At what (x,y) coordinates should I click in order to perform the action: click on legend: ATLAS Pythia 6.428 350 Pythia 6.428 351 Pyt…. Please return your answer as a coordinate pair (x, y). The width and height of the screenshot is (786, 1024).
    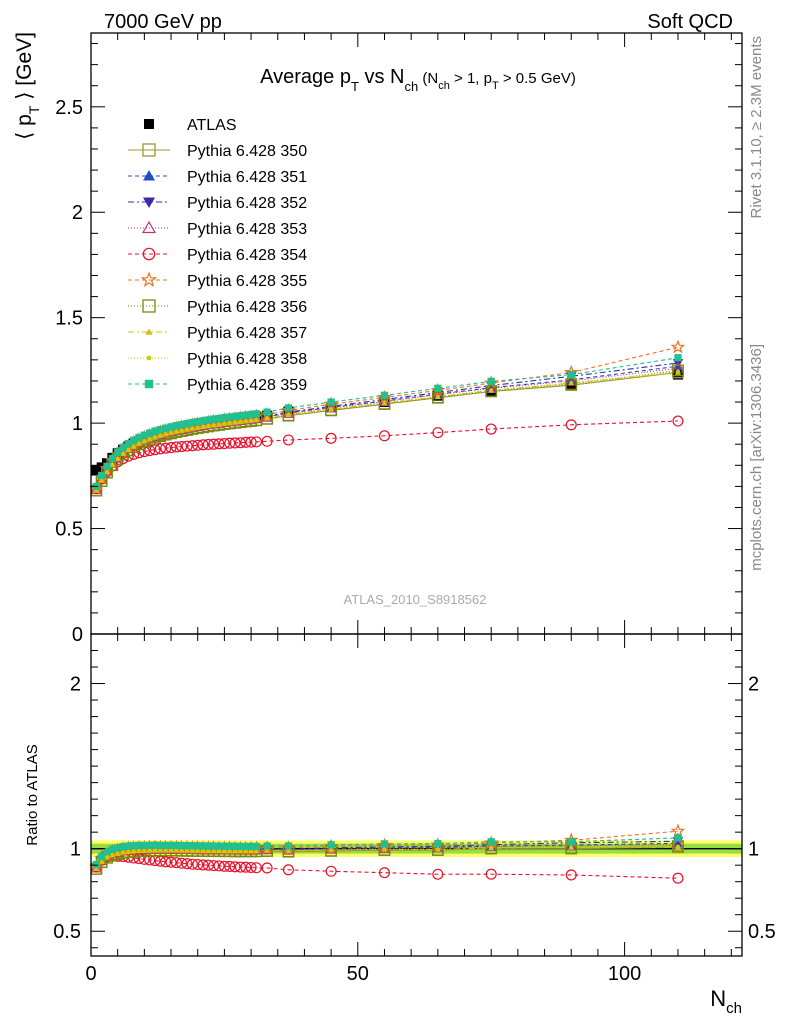
    Looking at the image, I should click on (217, 255).